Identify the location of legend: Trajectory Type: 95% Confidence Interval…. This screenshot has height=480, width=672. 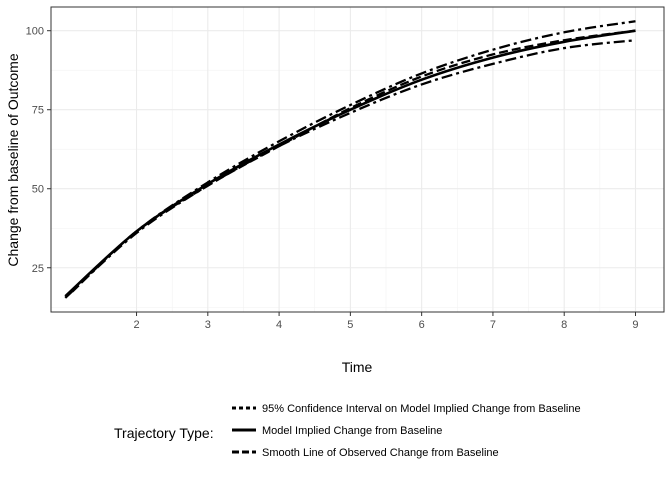
(347, 431).